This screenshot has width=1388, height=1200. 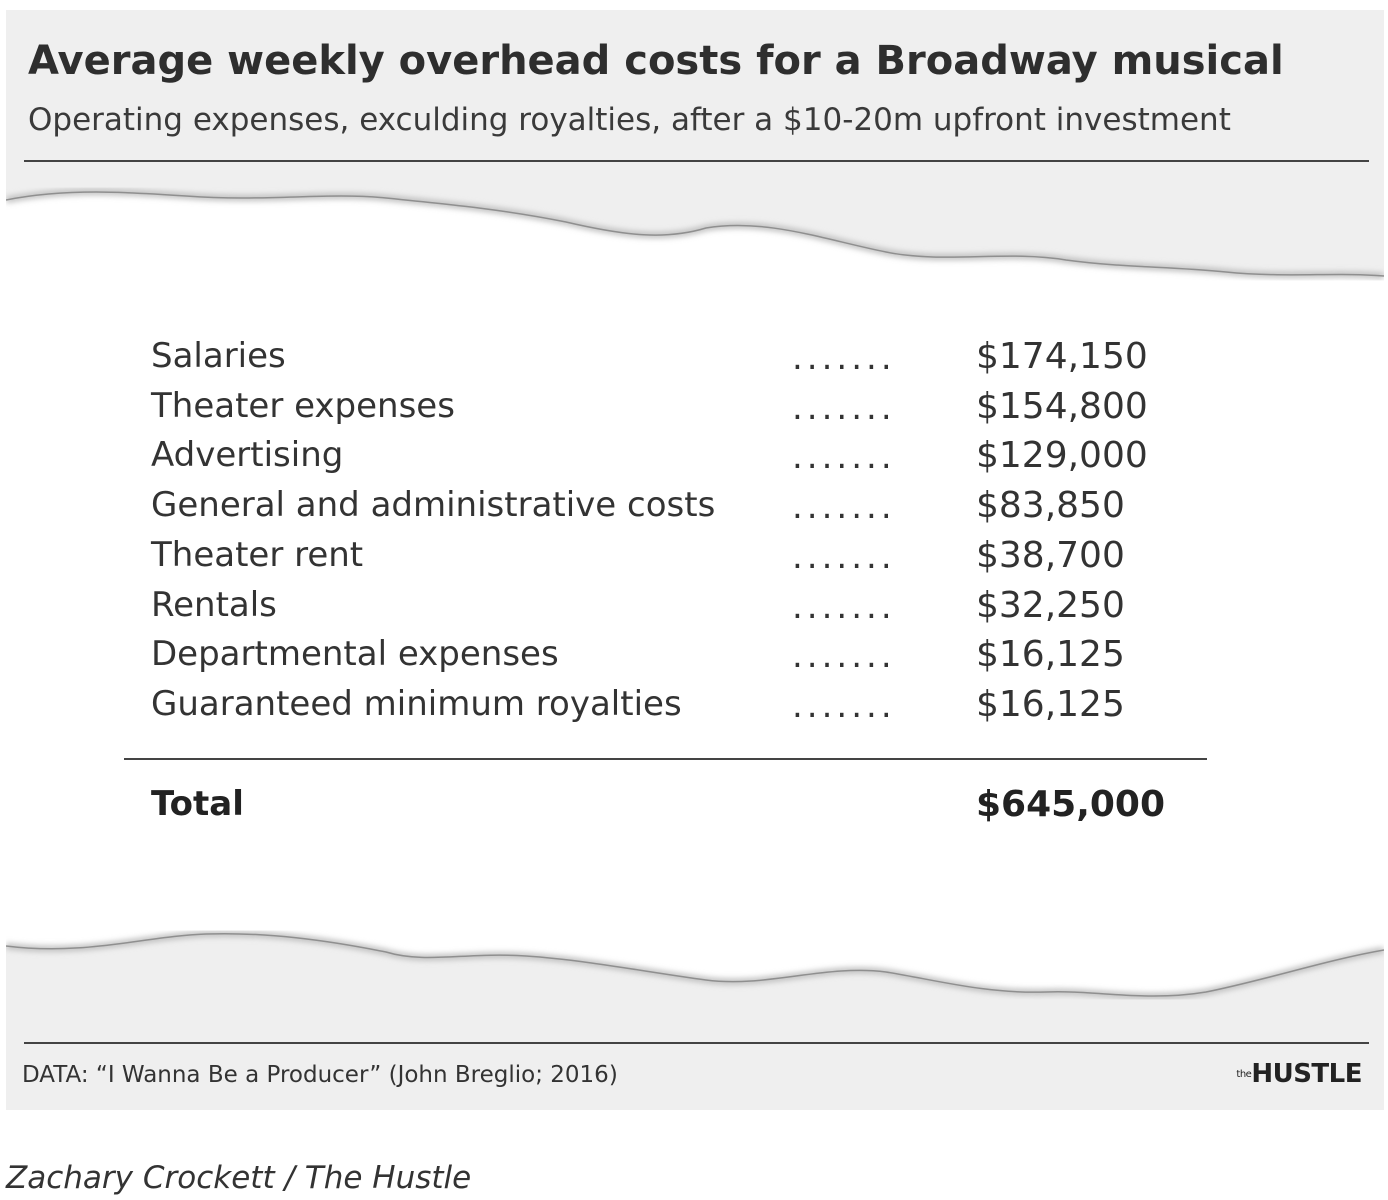 I want to click on row-label: Salaries, so click(x=218, y=356).